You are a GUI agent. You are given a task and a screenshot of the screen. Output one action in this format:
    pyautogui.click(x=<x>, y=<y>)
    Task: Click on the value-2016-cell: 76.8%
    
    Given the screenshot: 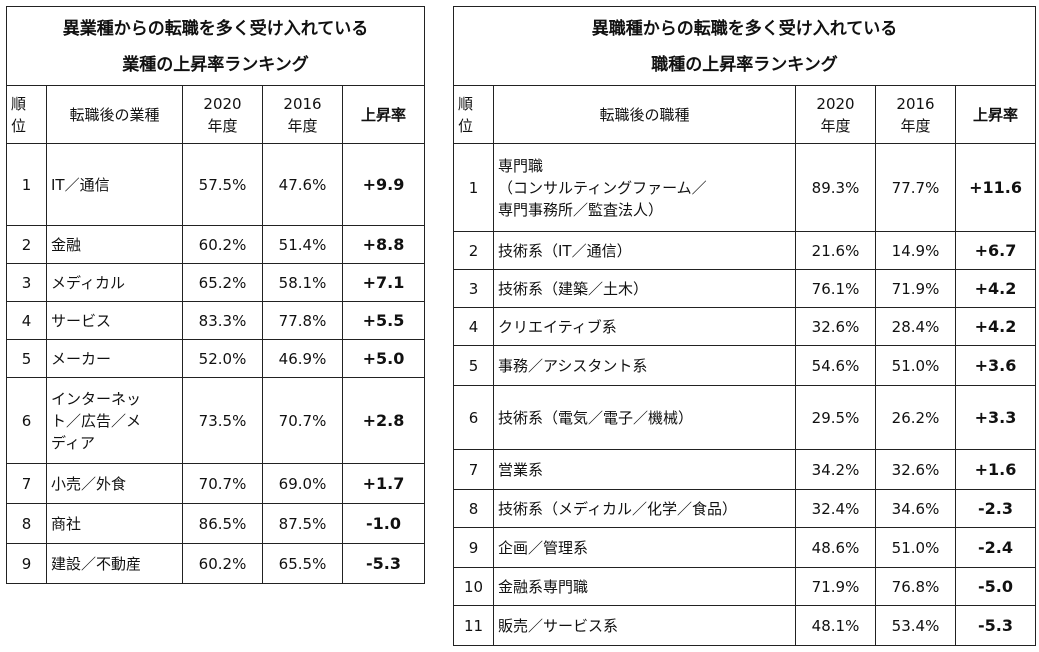 What is the action you would take?
    pyautogui.click(x=915, y=586)
    